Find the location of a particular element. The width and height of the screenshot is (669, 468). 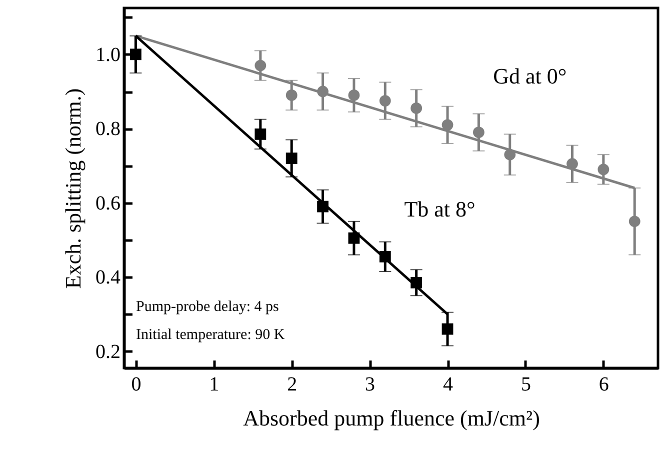

y-tick-label: 1.0 is located at coordinates (108, 55).